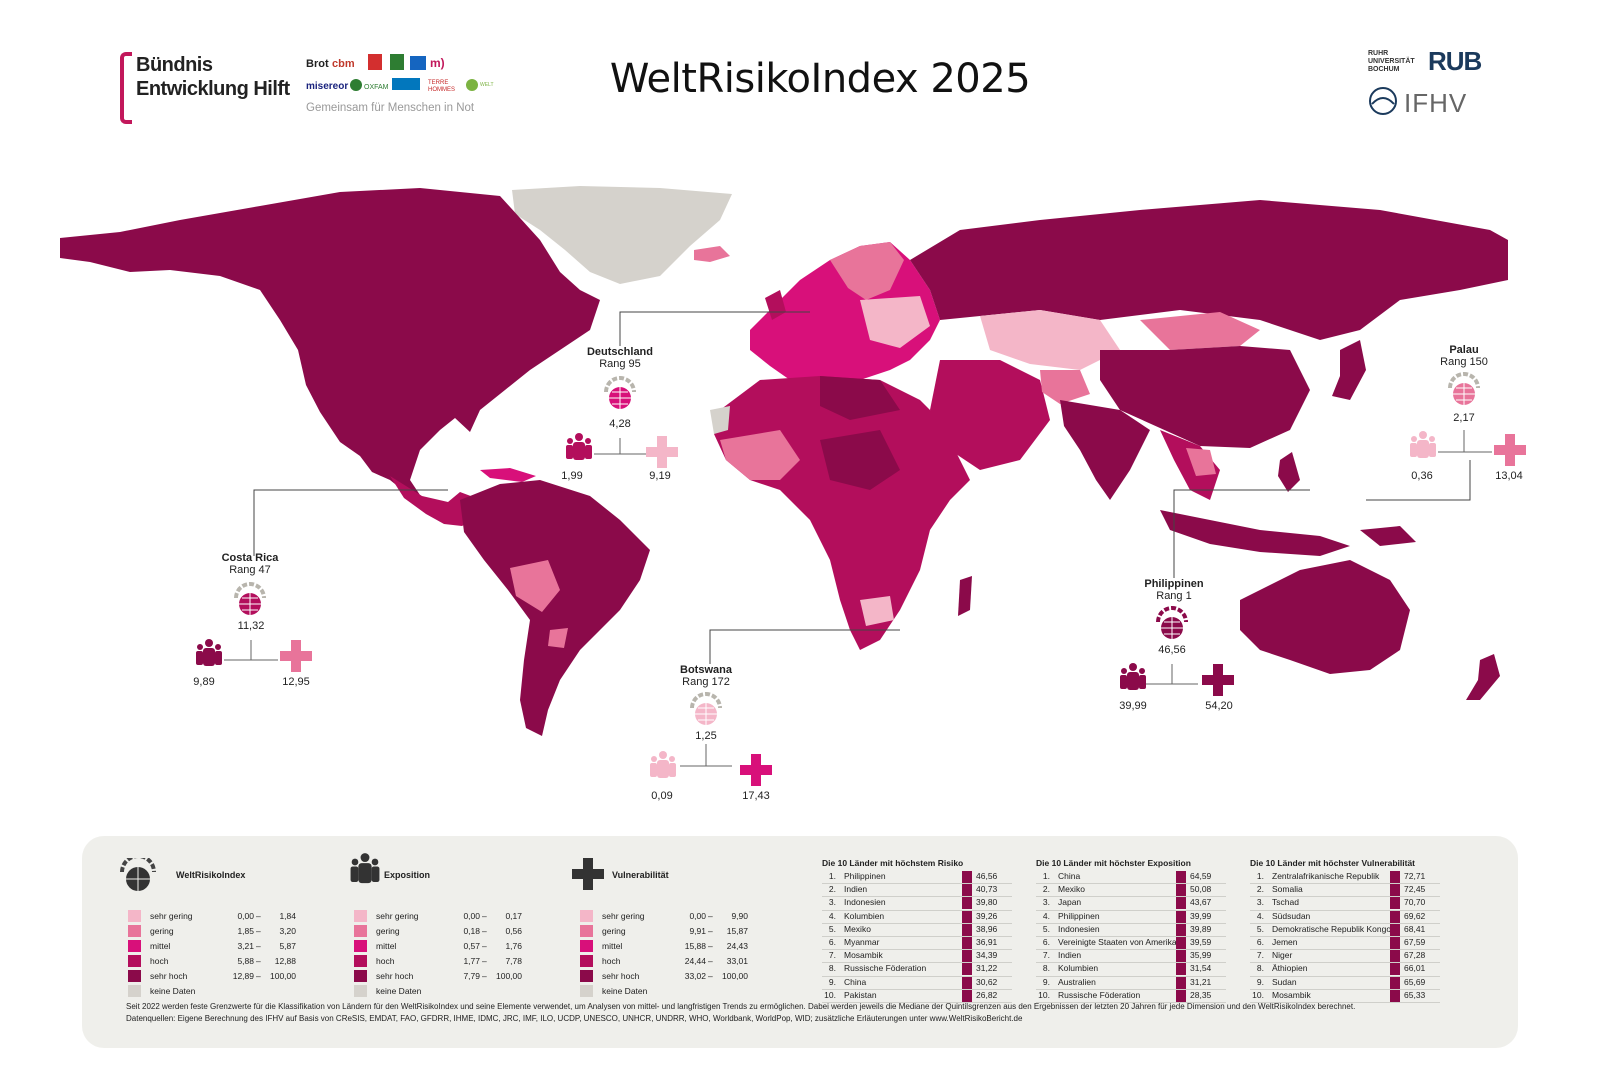 This screenshot has width=1600, height=1068. Describe the element at coordinates (1464, 362) in the screenshot. I see `callout-rank: Rang 150` at that location.